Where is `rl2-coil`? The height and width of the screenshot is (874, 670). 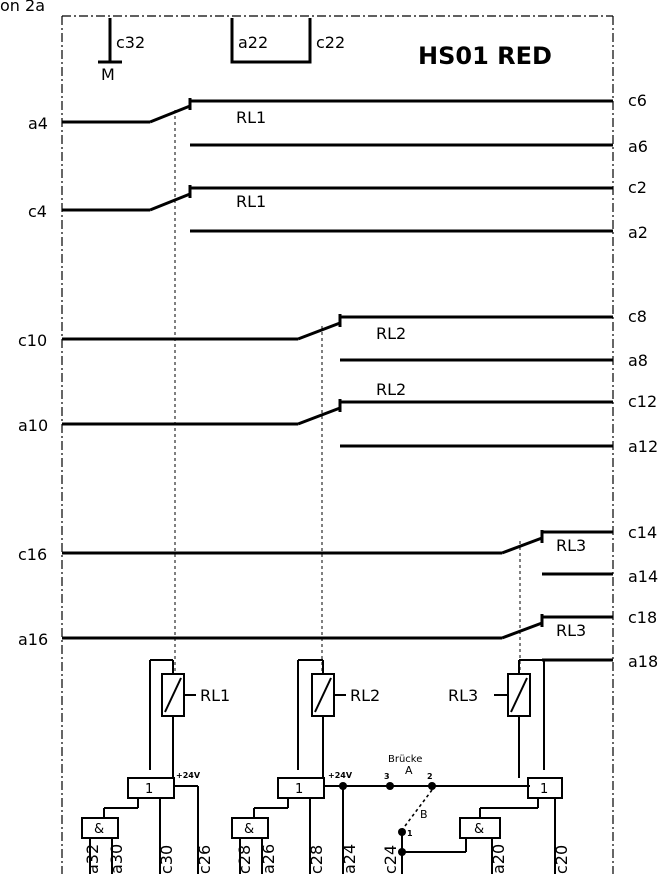
rl2-coil is located at coordinates (321, 714).